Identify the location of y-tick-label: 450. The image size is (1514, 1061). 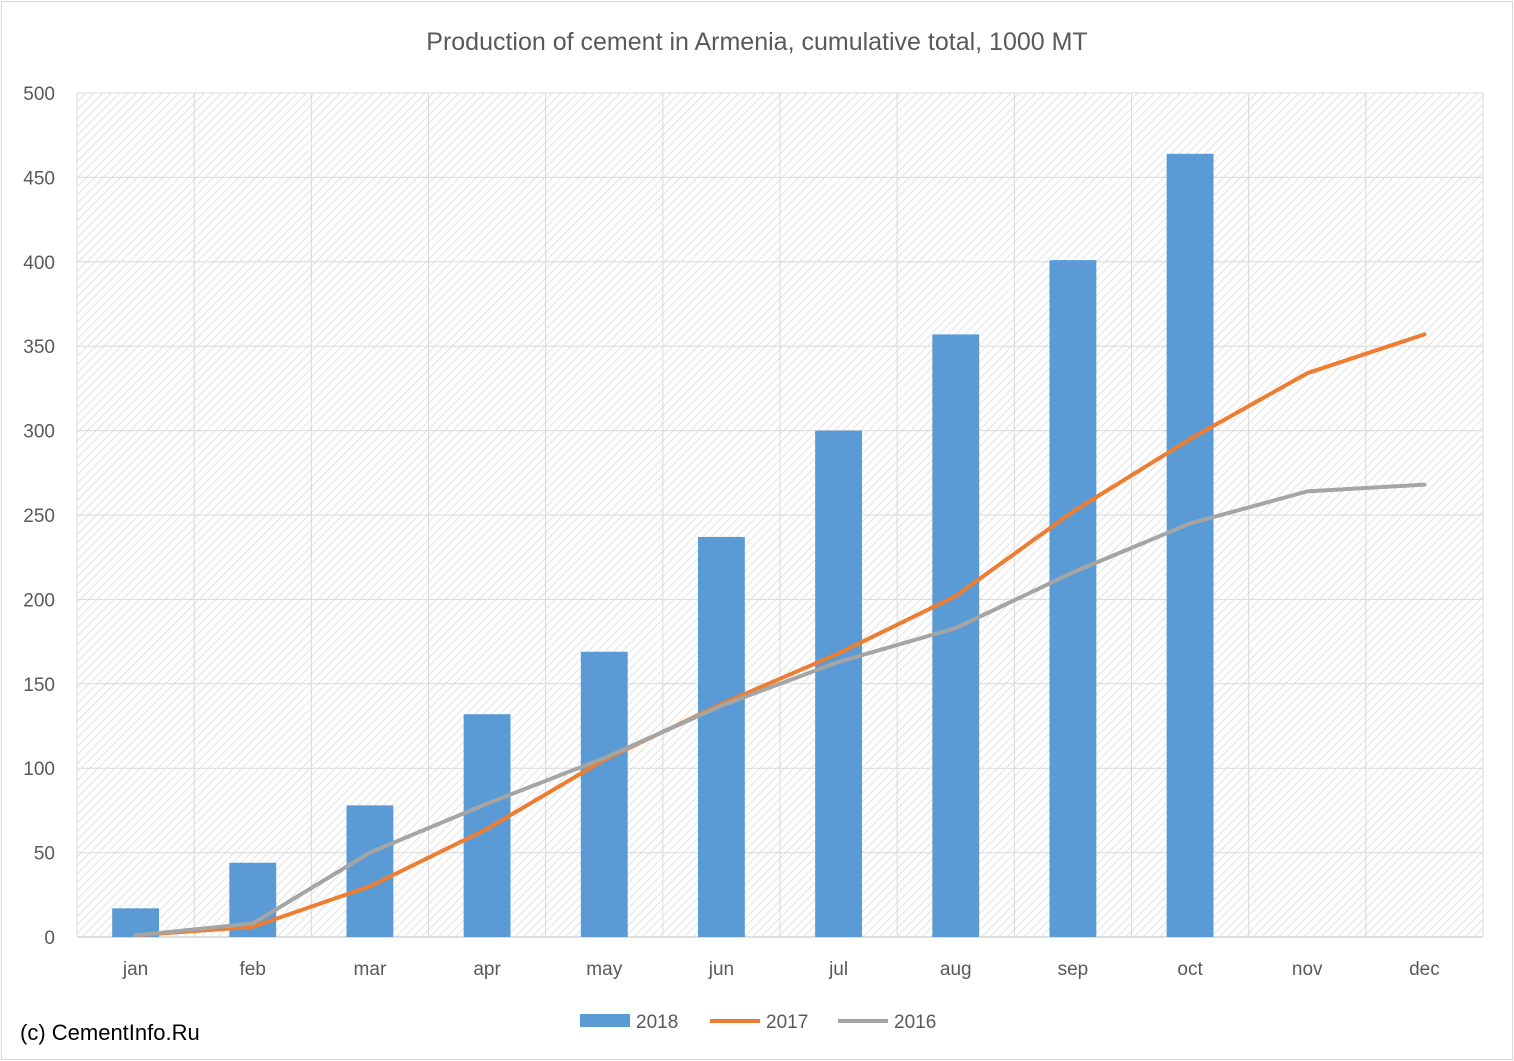
(39, 178).